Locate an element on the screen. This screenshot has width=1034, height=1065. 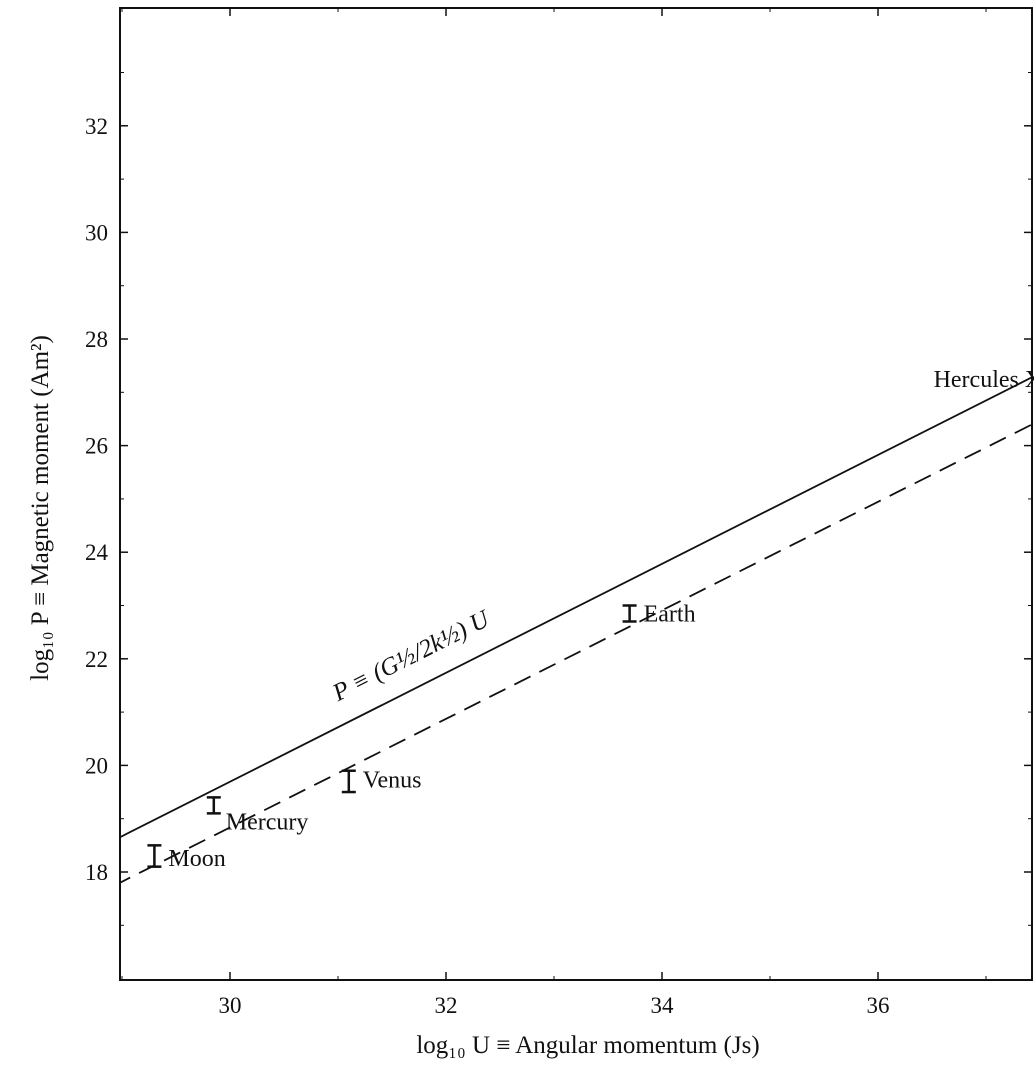
x-tick-label: 32 is located at coordinates (446, 1005).